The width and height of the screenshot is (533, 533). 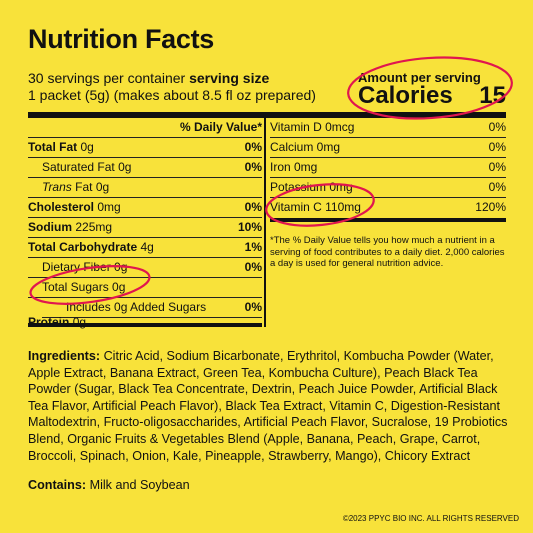 I want to click on dv-header: % Daily Value*, so click(x=220, y=127).